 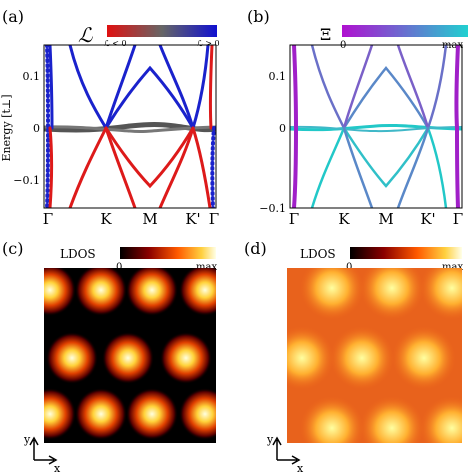 What do you see at coordinates (214, 219) in the screenshot?
I see `xtick-a-gamma2: Γ` at bounding box center [214, 219].